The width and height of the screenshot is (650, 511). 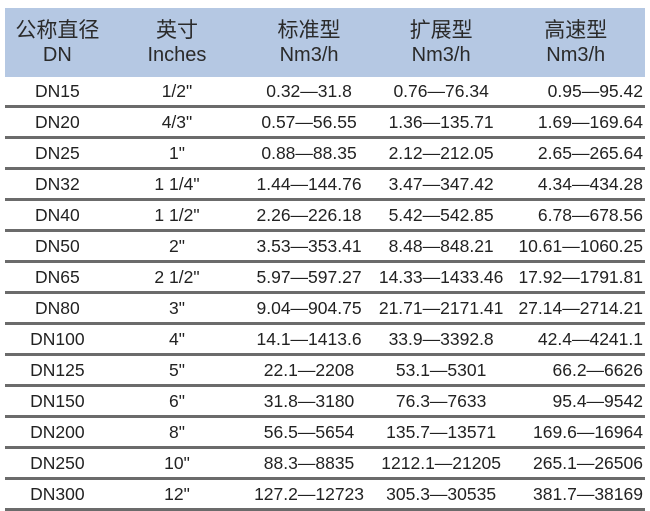 What do you see at coordinates (441, 152) in the screenshot?
I see `cell-extended-type: 2.12—212.05` at bounding box center [441, 152].